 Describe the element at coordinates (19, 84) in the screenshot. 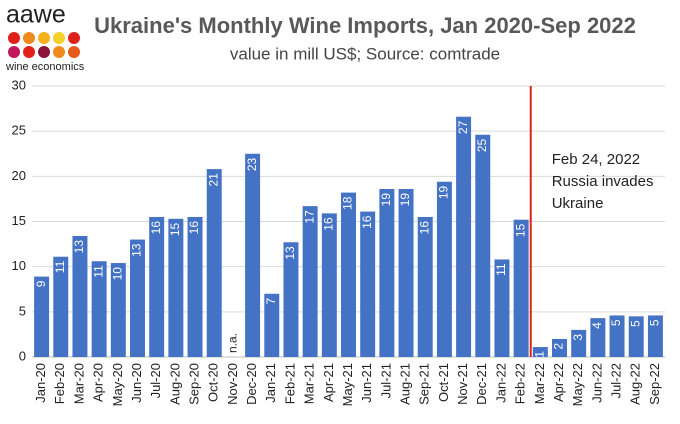

I see `y-tick-label: 30` at that location.